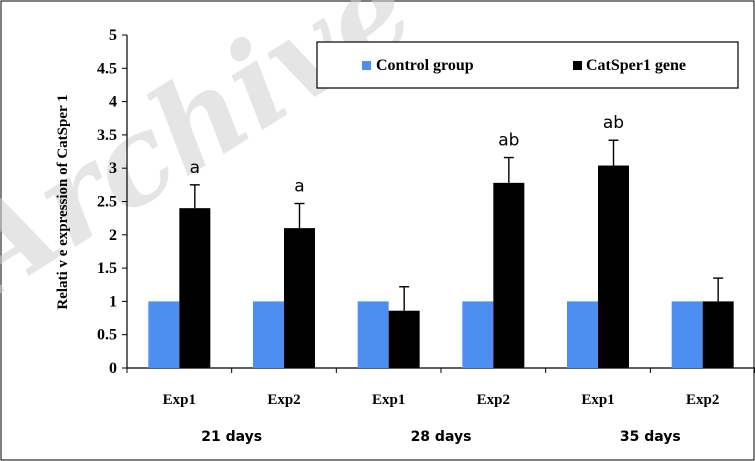 This screenshot has width=755, height=461. Describe the element at coordinates (425, 65) in the screenshot. I see `legend-label-control: Control group` at that location.